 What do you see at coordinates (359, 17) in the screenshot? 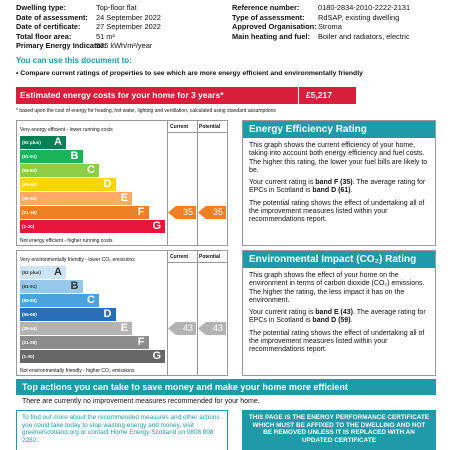
I see `header-value: RdSAP, existing dwelling` at bounding box center [359, 17].